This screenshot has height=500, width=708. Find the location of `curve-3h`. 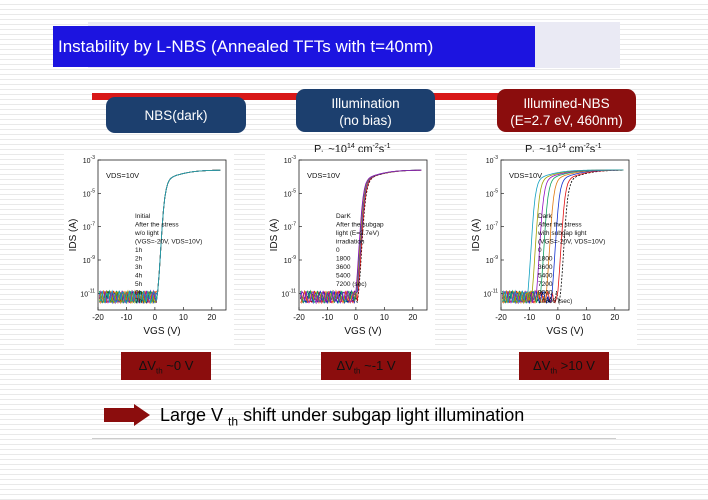

curve-3h is located at coordinates (160, 237).